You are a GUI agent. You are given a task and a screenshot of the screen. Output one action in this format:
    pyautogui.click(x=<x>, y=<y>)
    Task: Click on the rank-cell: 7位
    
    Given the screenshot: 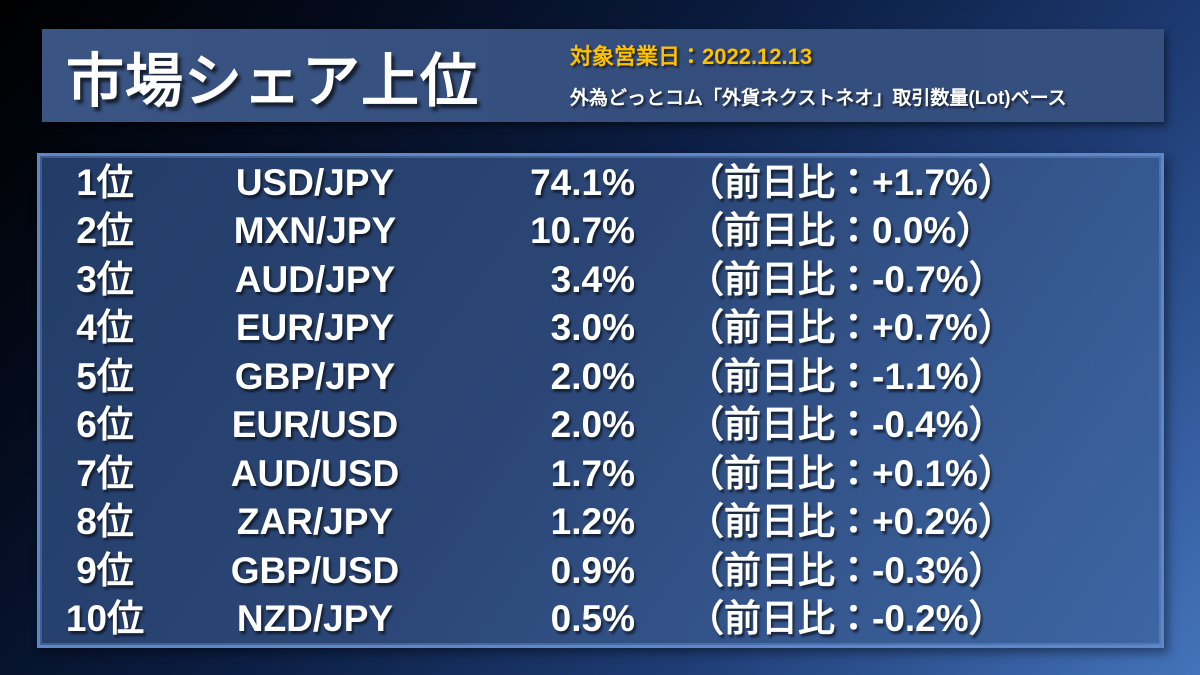 What is the action you would take?
    pyautogui.click(x=105, y=473)
    